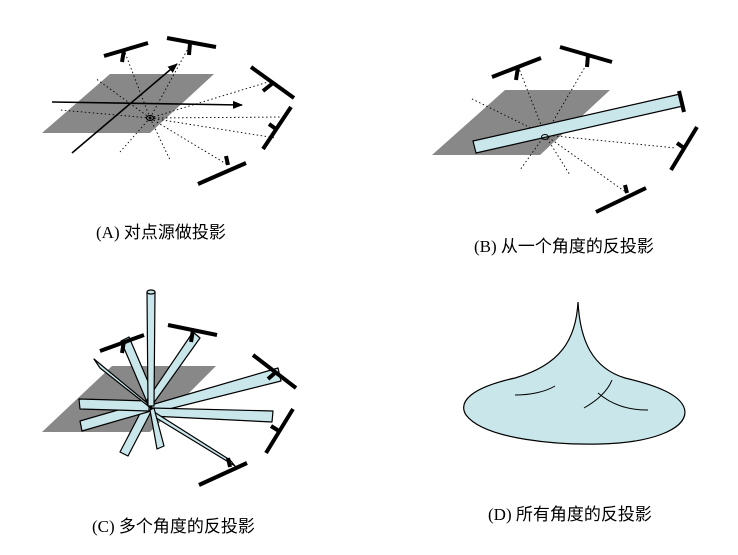 The width and height of the screenshot is (738, 555). I want to click on caption-a: (A) 对点源做投影, so click(161, 232).